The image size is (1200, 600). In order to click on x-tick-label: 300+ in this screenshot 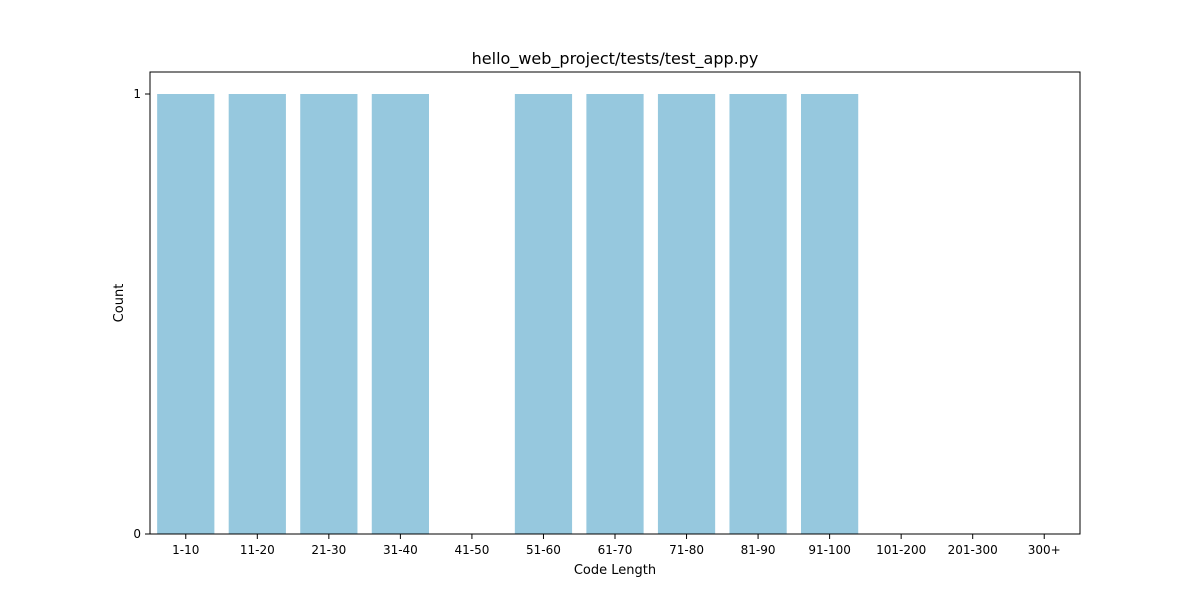, I will do `click(1044, 550)`.